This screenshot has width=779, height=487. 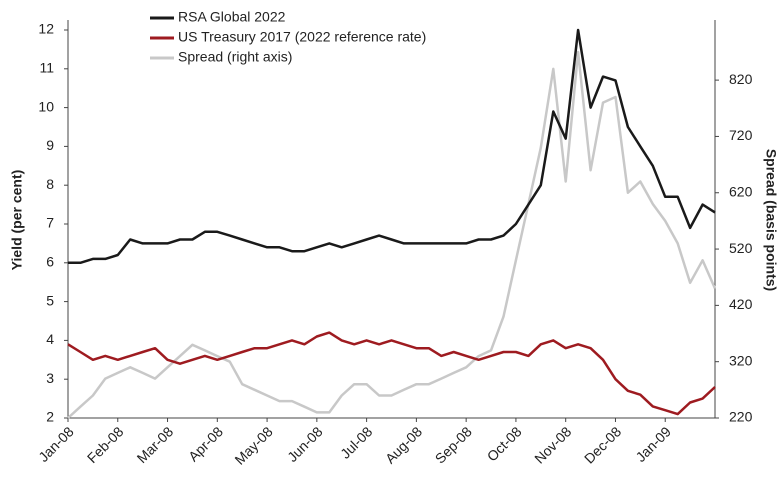 What do you see at coordinates (50, 223) in the screenshot?
I see `y-tick-label: 7` at bounding box center [50, 223].